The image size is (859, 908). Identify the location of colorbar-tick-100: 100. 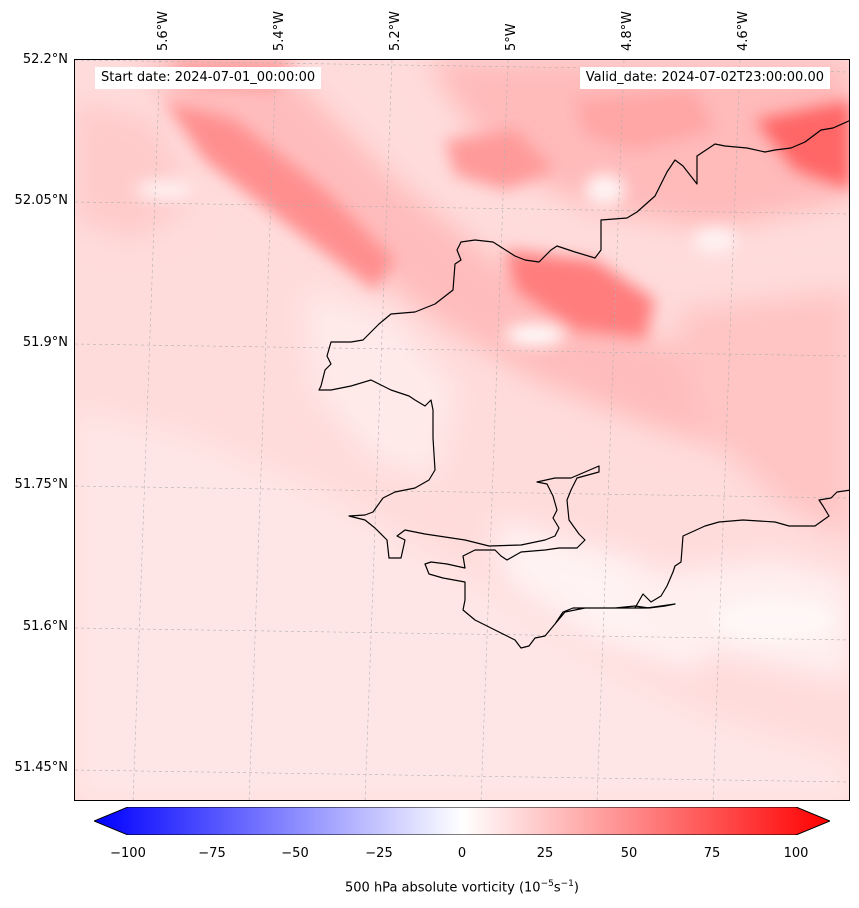
(796, 853).